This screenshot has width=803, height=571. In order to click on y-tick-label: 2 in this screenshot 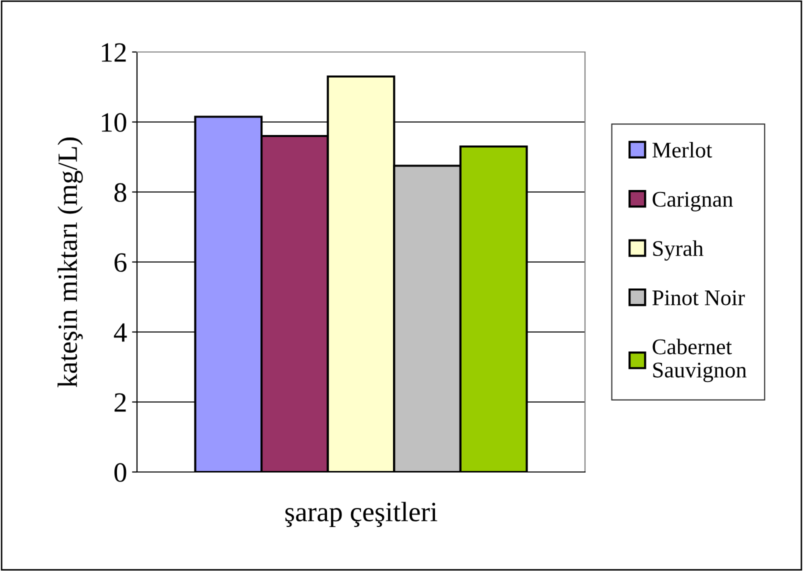, I will do `click(120, 402)`.